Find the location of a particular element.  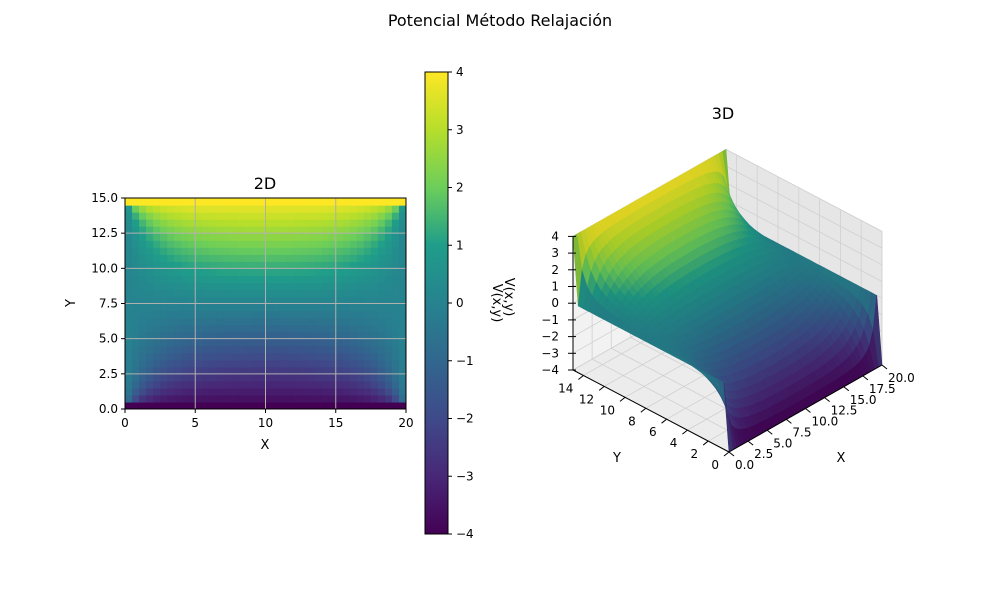

surface-y-tick is located at coordinates (601, 388).